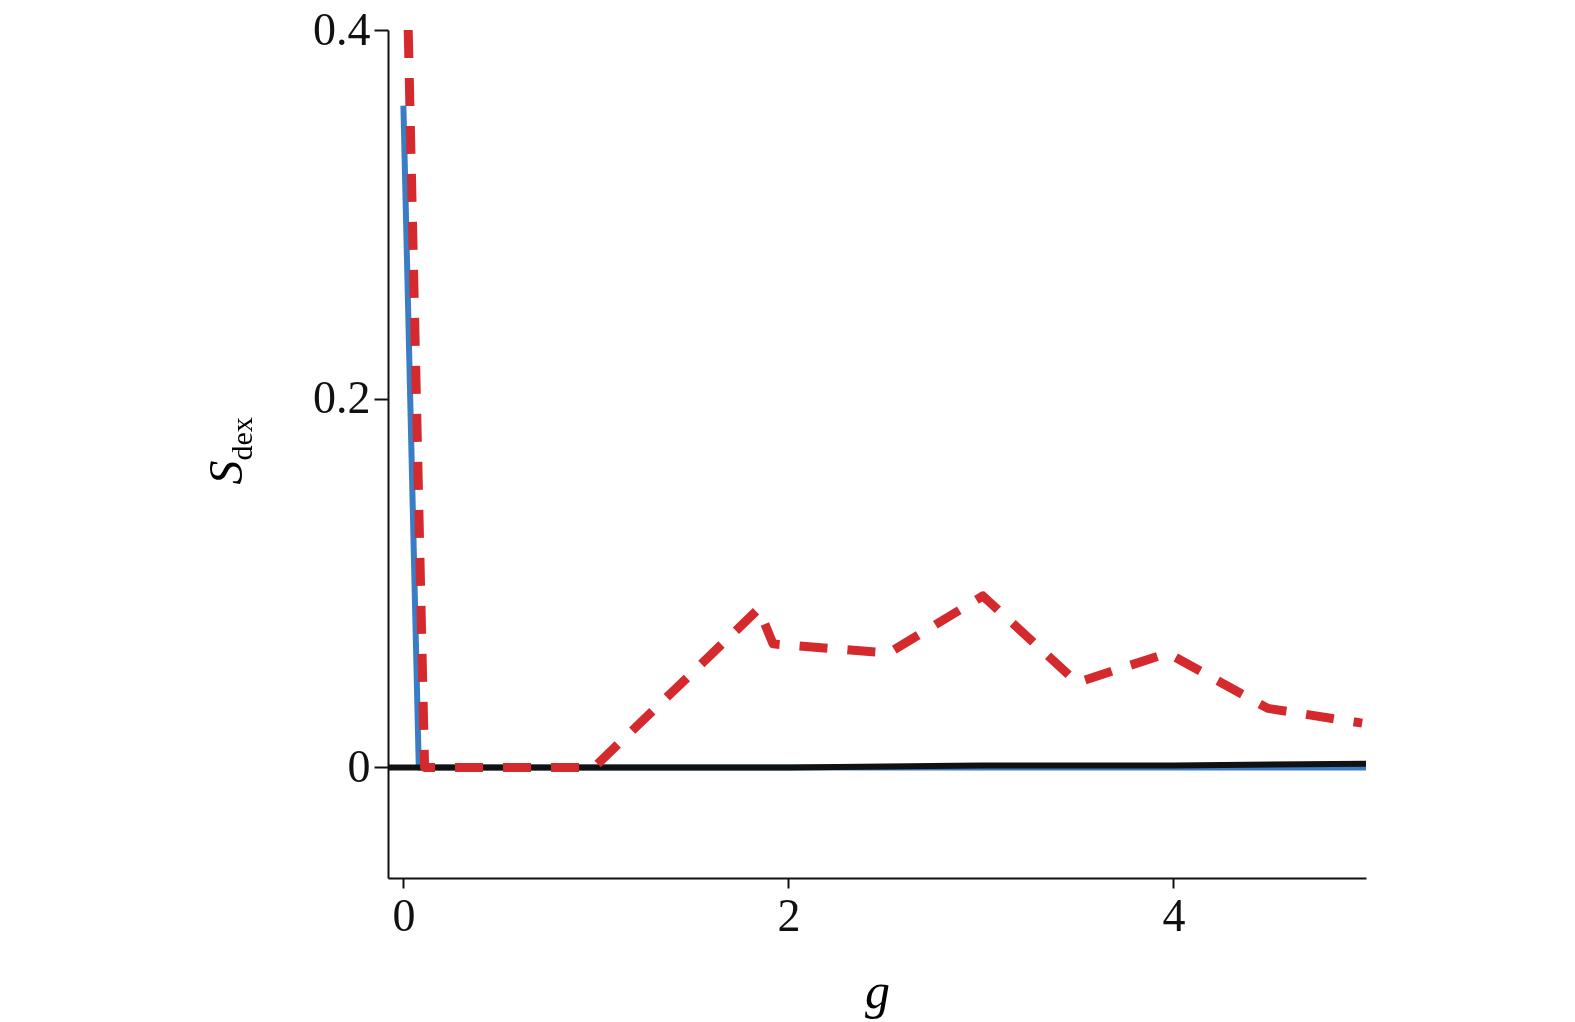  I want to click on y-tick-label: 0, so click(359, 766).